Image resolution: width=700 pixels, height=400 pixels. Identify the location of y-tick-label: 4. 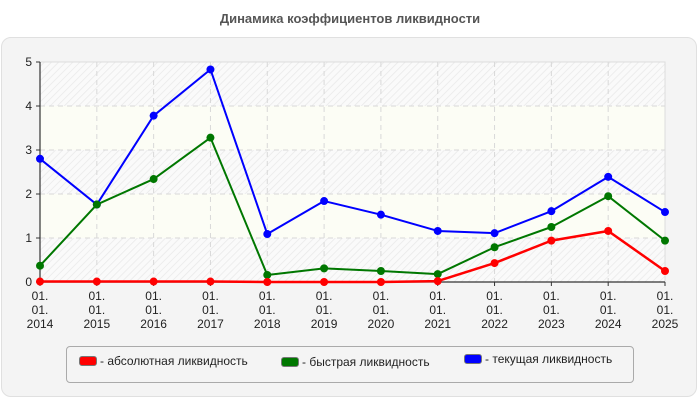
(28, 106).